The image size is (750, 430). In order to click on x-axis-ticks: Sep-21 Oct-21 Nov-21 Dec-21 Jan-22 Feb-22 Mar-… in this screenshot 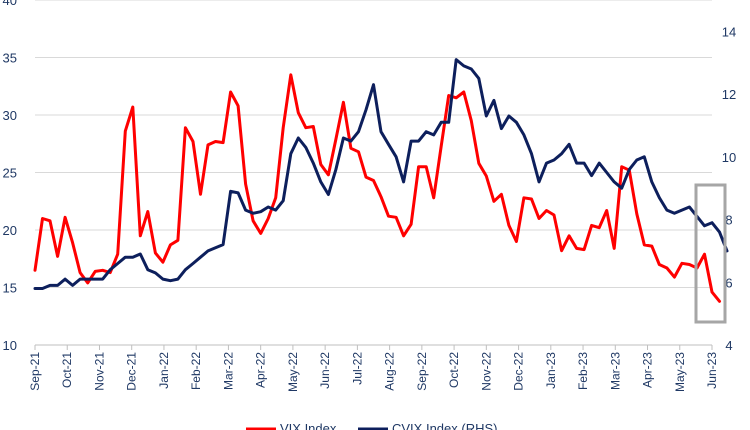, I will do `click(373, 368)`.